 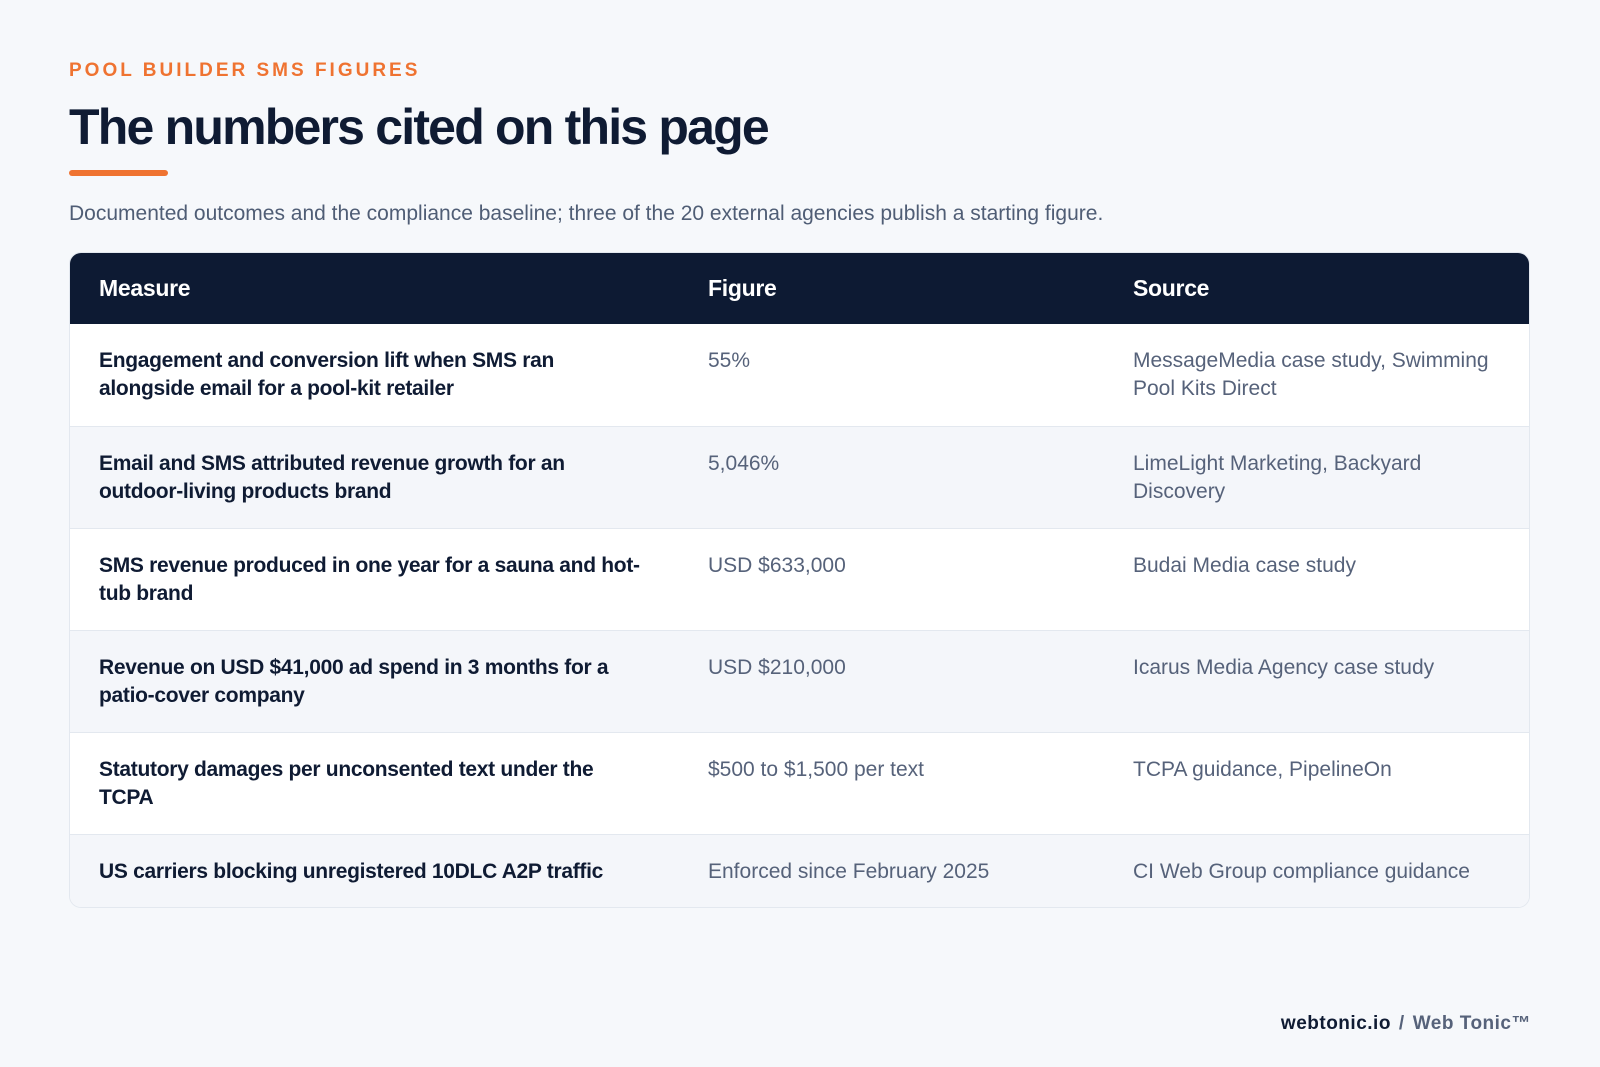 I want to click on column-header-measure: Measure, so click(x=145, y=288).